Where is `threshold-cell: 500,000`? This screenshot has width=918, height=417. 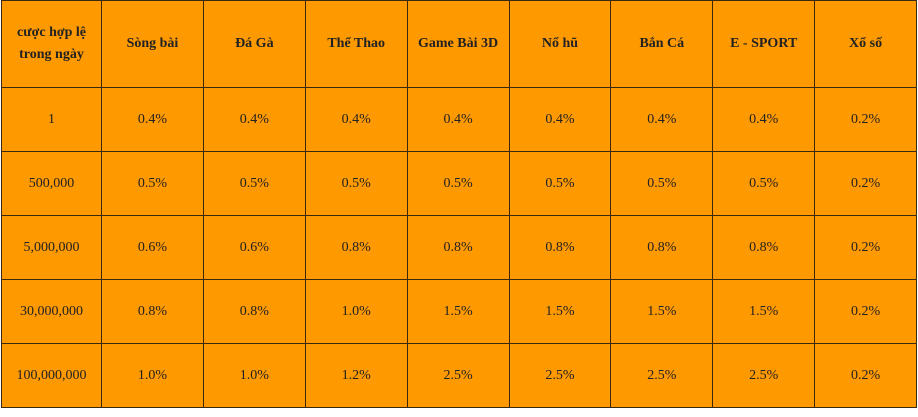
threshold-cell: 500,000 is located at coordinates (51, 183).